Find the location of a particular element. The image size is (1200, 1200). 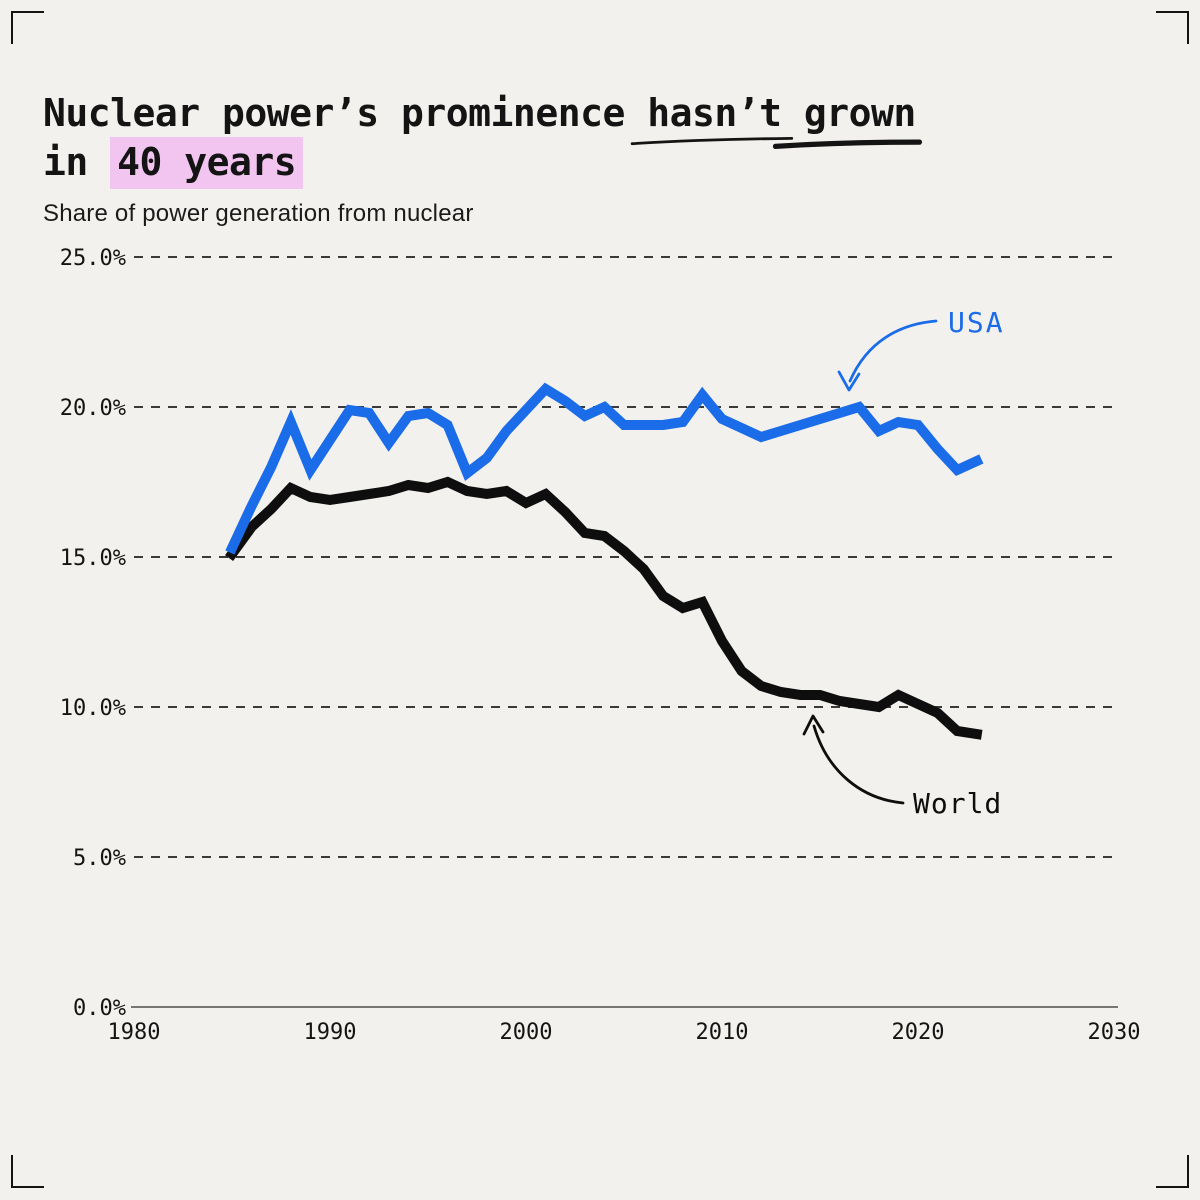

crop-mark-top-left is located at coordinates (27, 27).